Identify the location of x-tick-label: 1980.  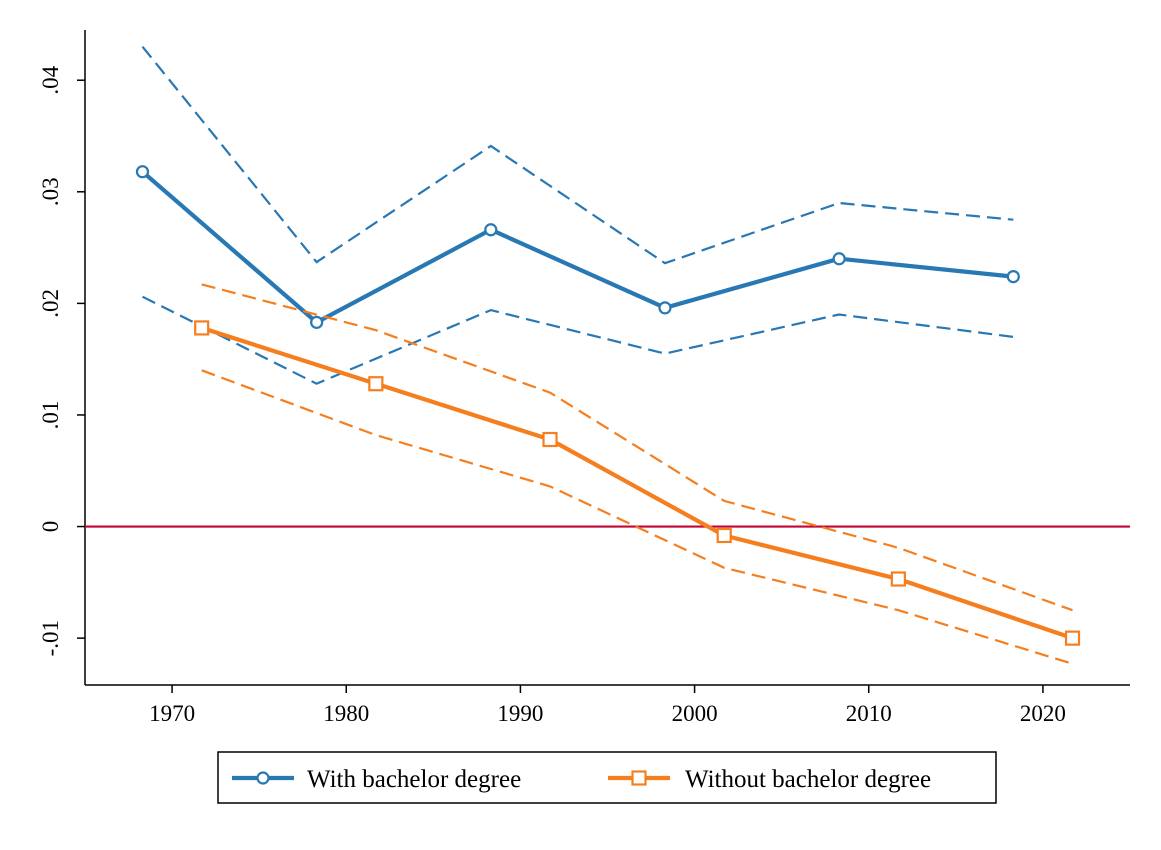
(346, 713).